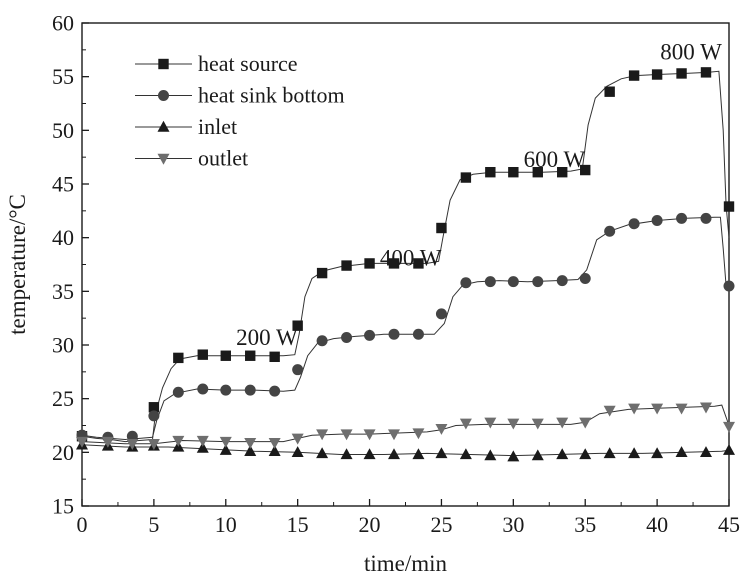 This screenshot has width=750, height=581. What do you see at coordinates (370, 524) in the screenshot?
I see `x-tick-label: 20` at bounding box center [370, 524].